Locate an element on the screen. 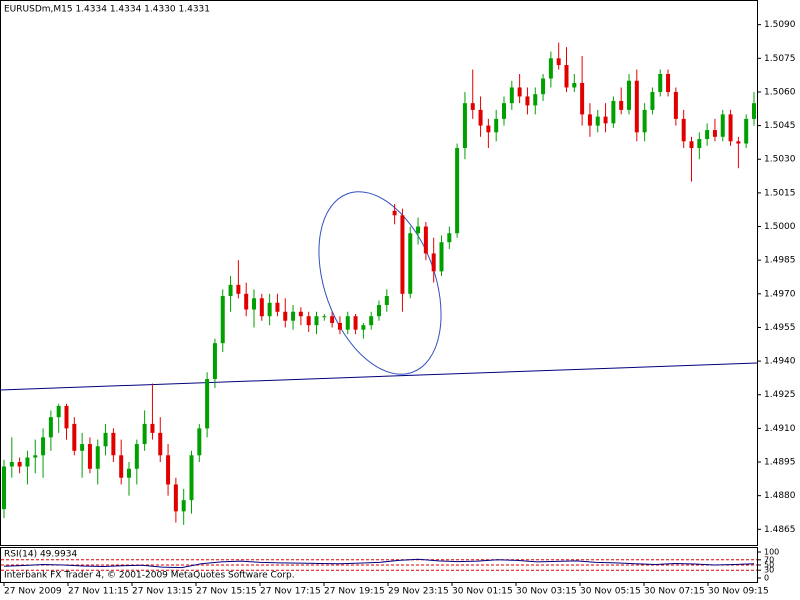  rsi-tick-label: 70 is located at coordinates (769, 559).